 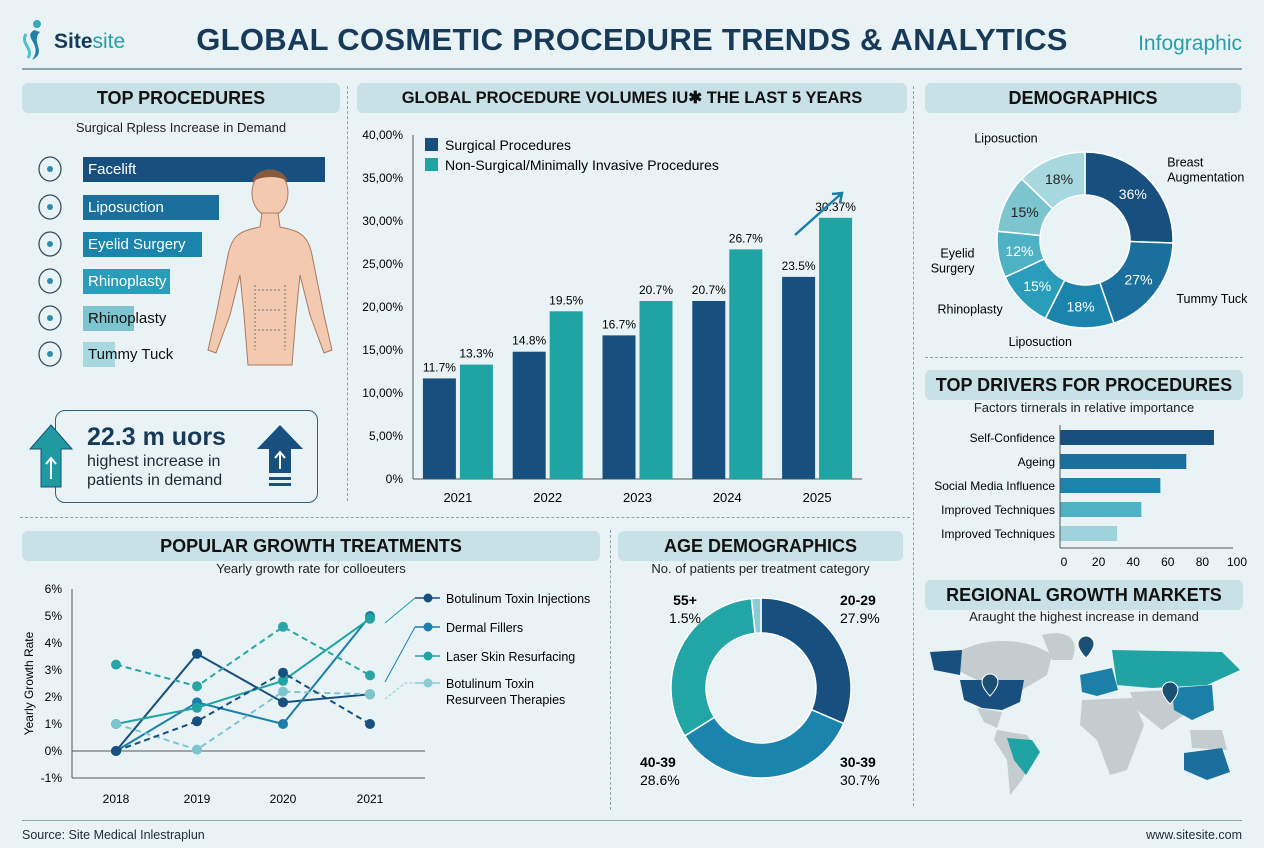 What do you see at coordinates (29, 683) in the screenshot?
I see `y-axis-label: Yearly Growth Rate` at bounding box center [29, 683].